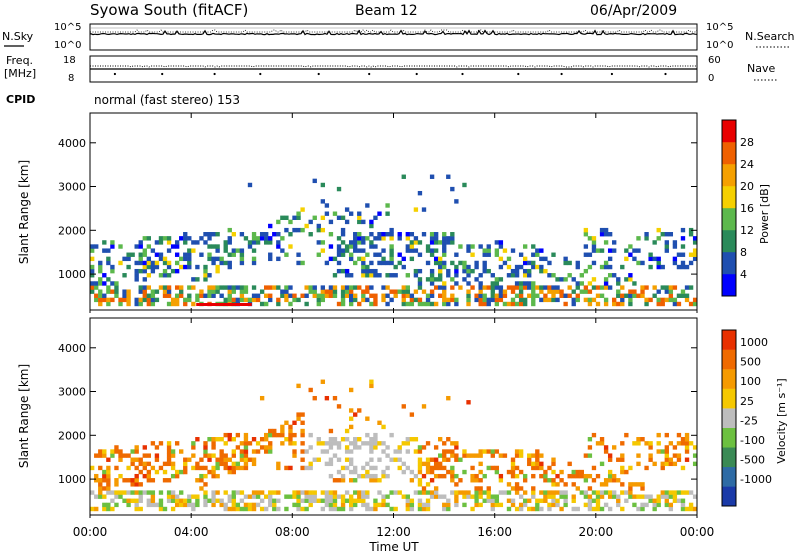 The image size is (800, 554). Describe the element at coordinates (747, 230) in the screenshot. I see `power-colorbar-label-4: 12` at that location.